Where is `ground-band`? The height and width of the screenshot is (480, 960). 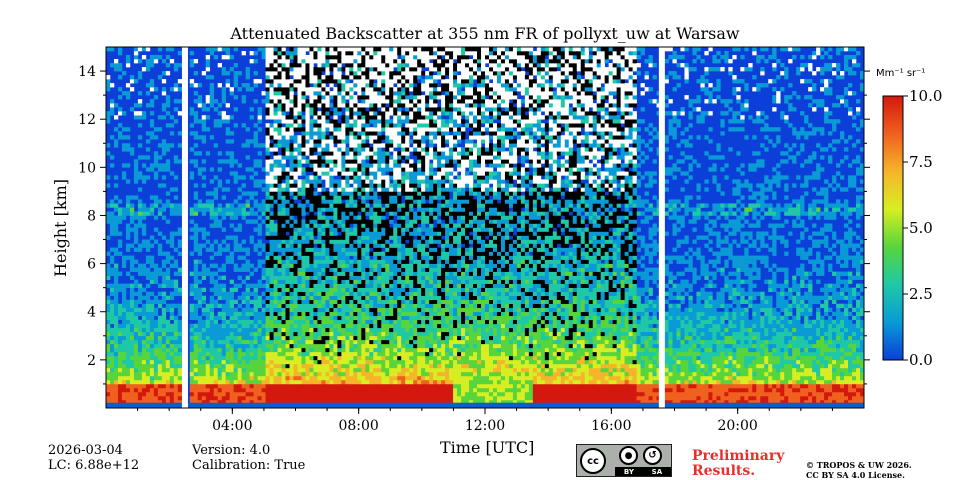
ground-band is located at coordinates (485, 405).